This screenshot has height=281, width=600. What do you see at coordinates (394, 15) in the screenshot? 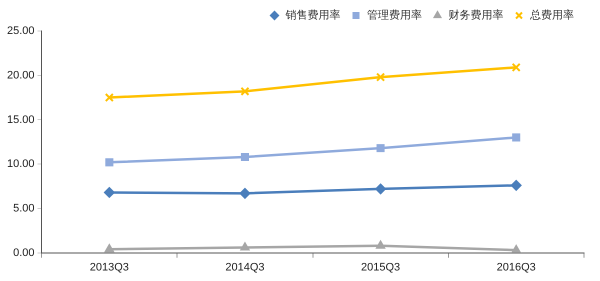
I see `legend-label: 管理费用率` at bounding box center [394, 15].